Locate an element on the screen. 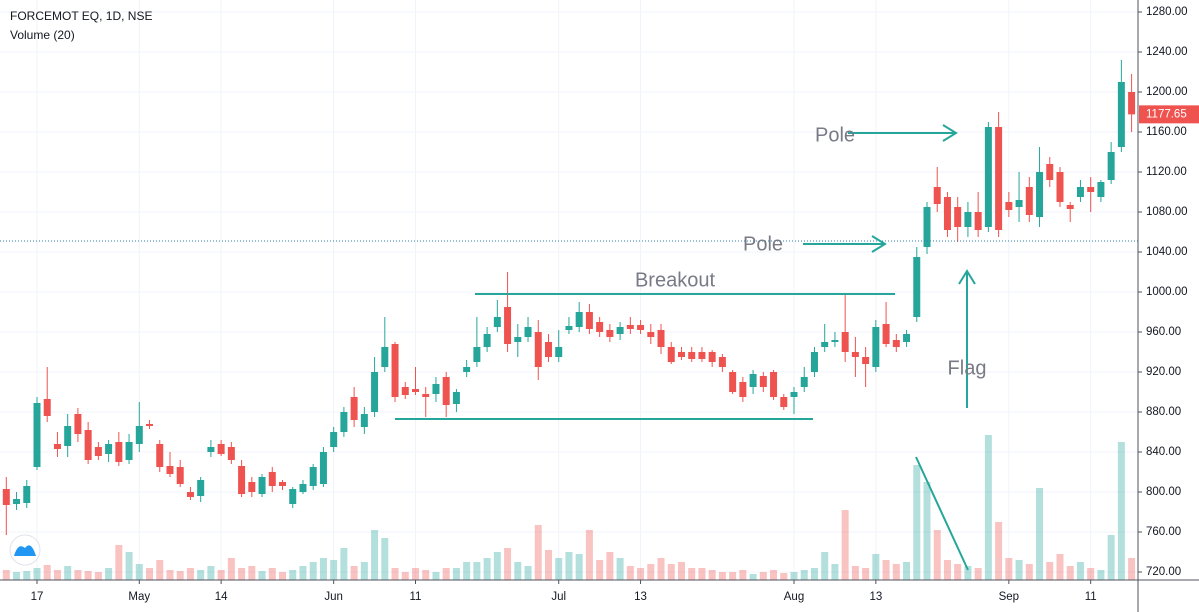 This screenshot has height=612, width=1199. y-tick-label: 720.00 is located at coordinates (1163, 572).